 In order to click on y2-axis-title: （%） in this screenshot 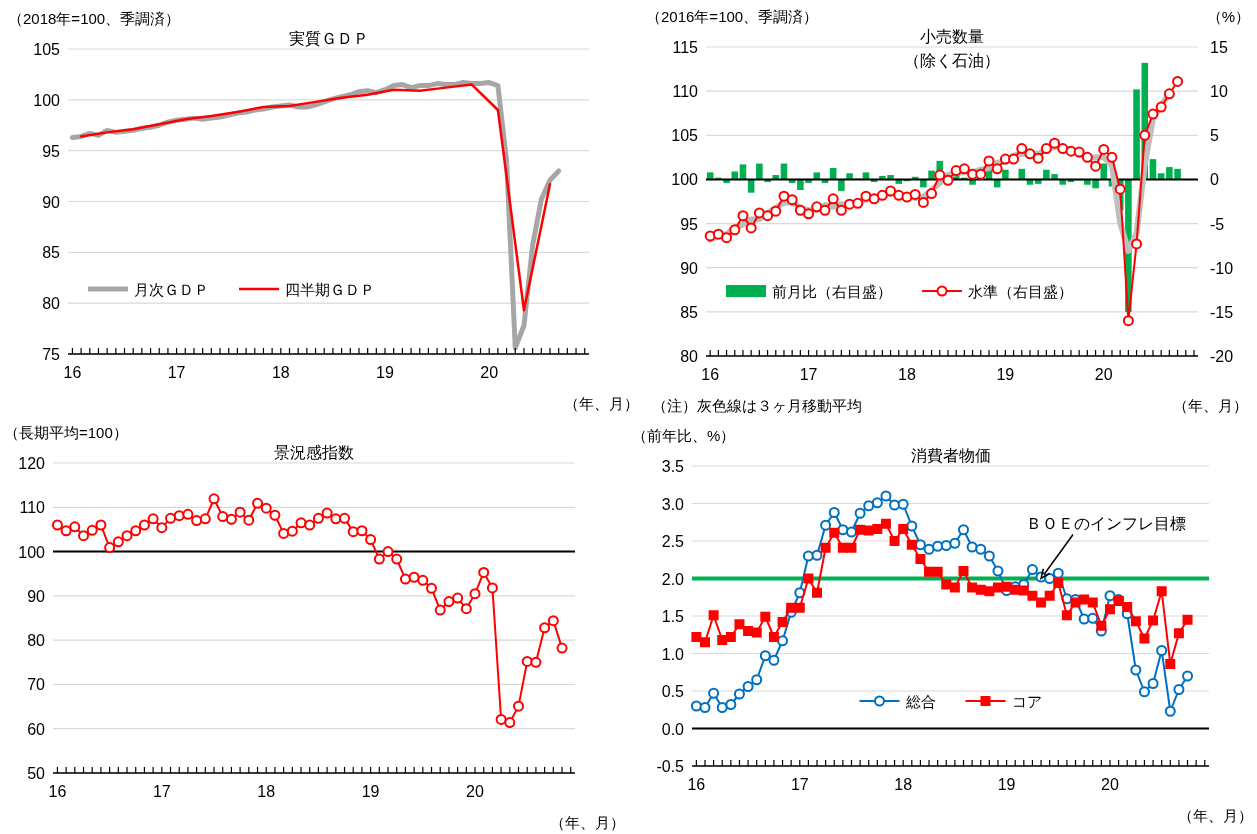, I will do `click(1228, 16)`.